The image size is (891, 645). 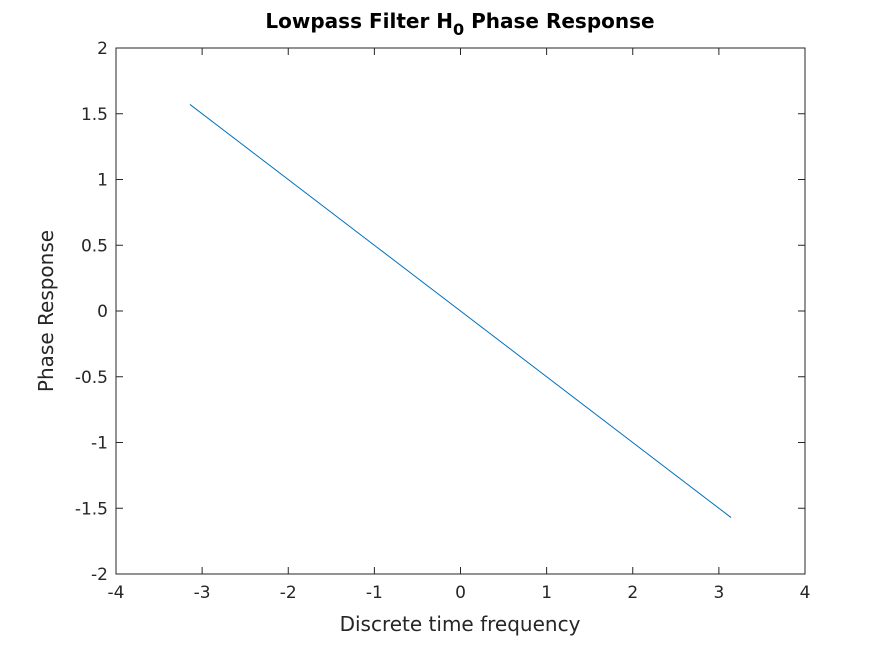 What do you see at coordinates (99, 575) in the screenshot?
I see `y-tick-label: -2` at bounding box center [99, 575].